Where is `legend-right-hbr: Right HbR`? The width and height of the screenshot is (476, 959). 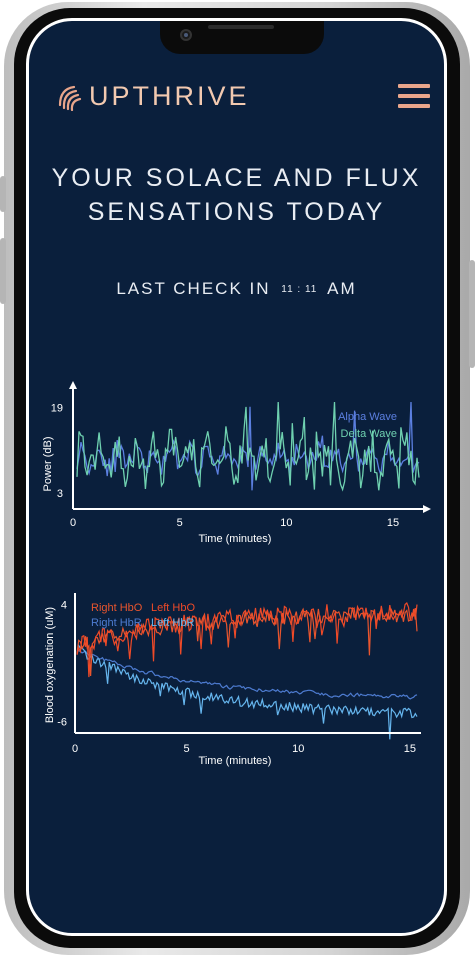
legend-right-hbr: Right HbR is located at coordinates (116, 623).